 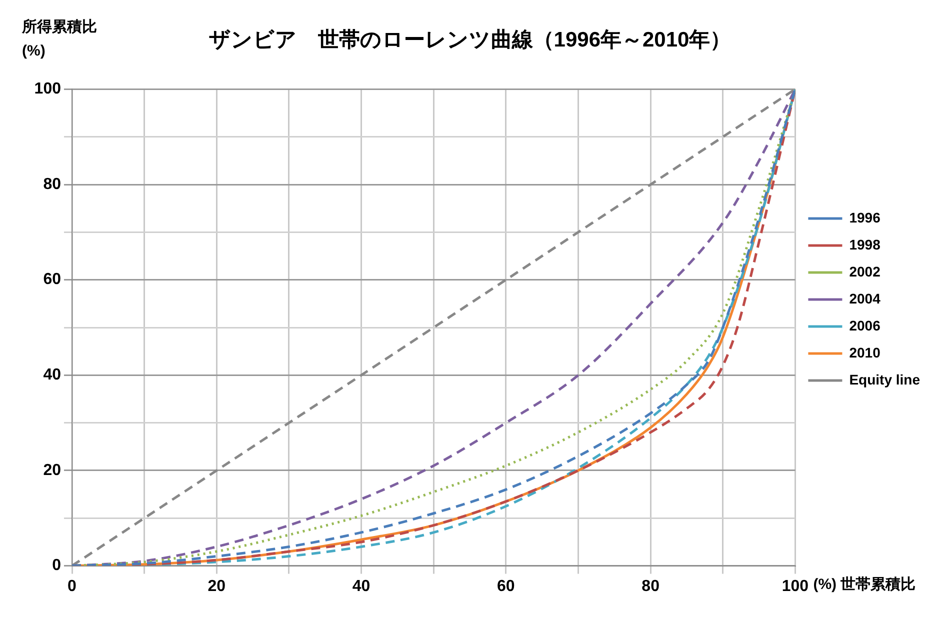 I want to click on x-tick-label: 80, so click(x=651, y=586).